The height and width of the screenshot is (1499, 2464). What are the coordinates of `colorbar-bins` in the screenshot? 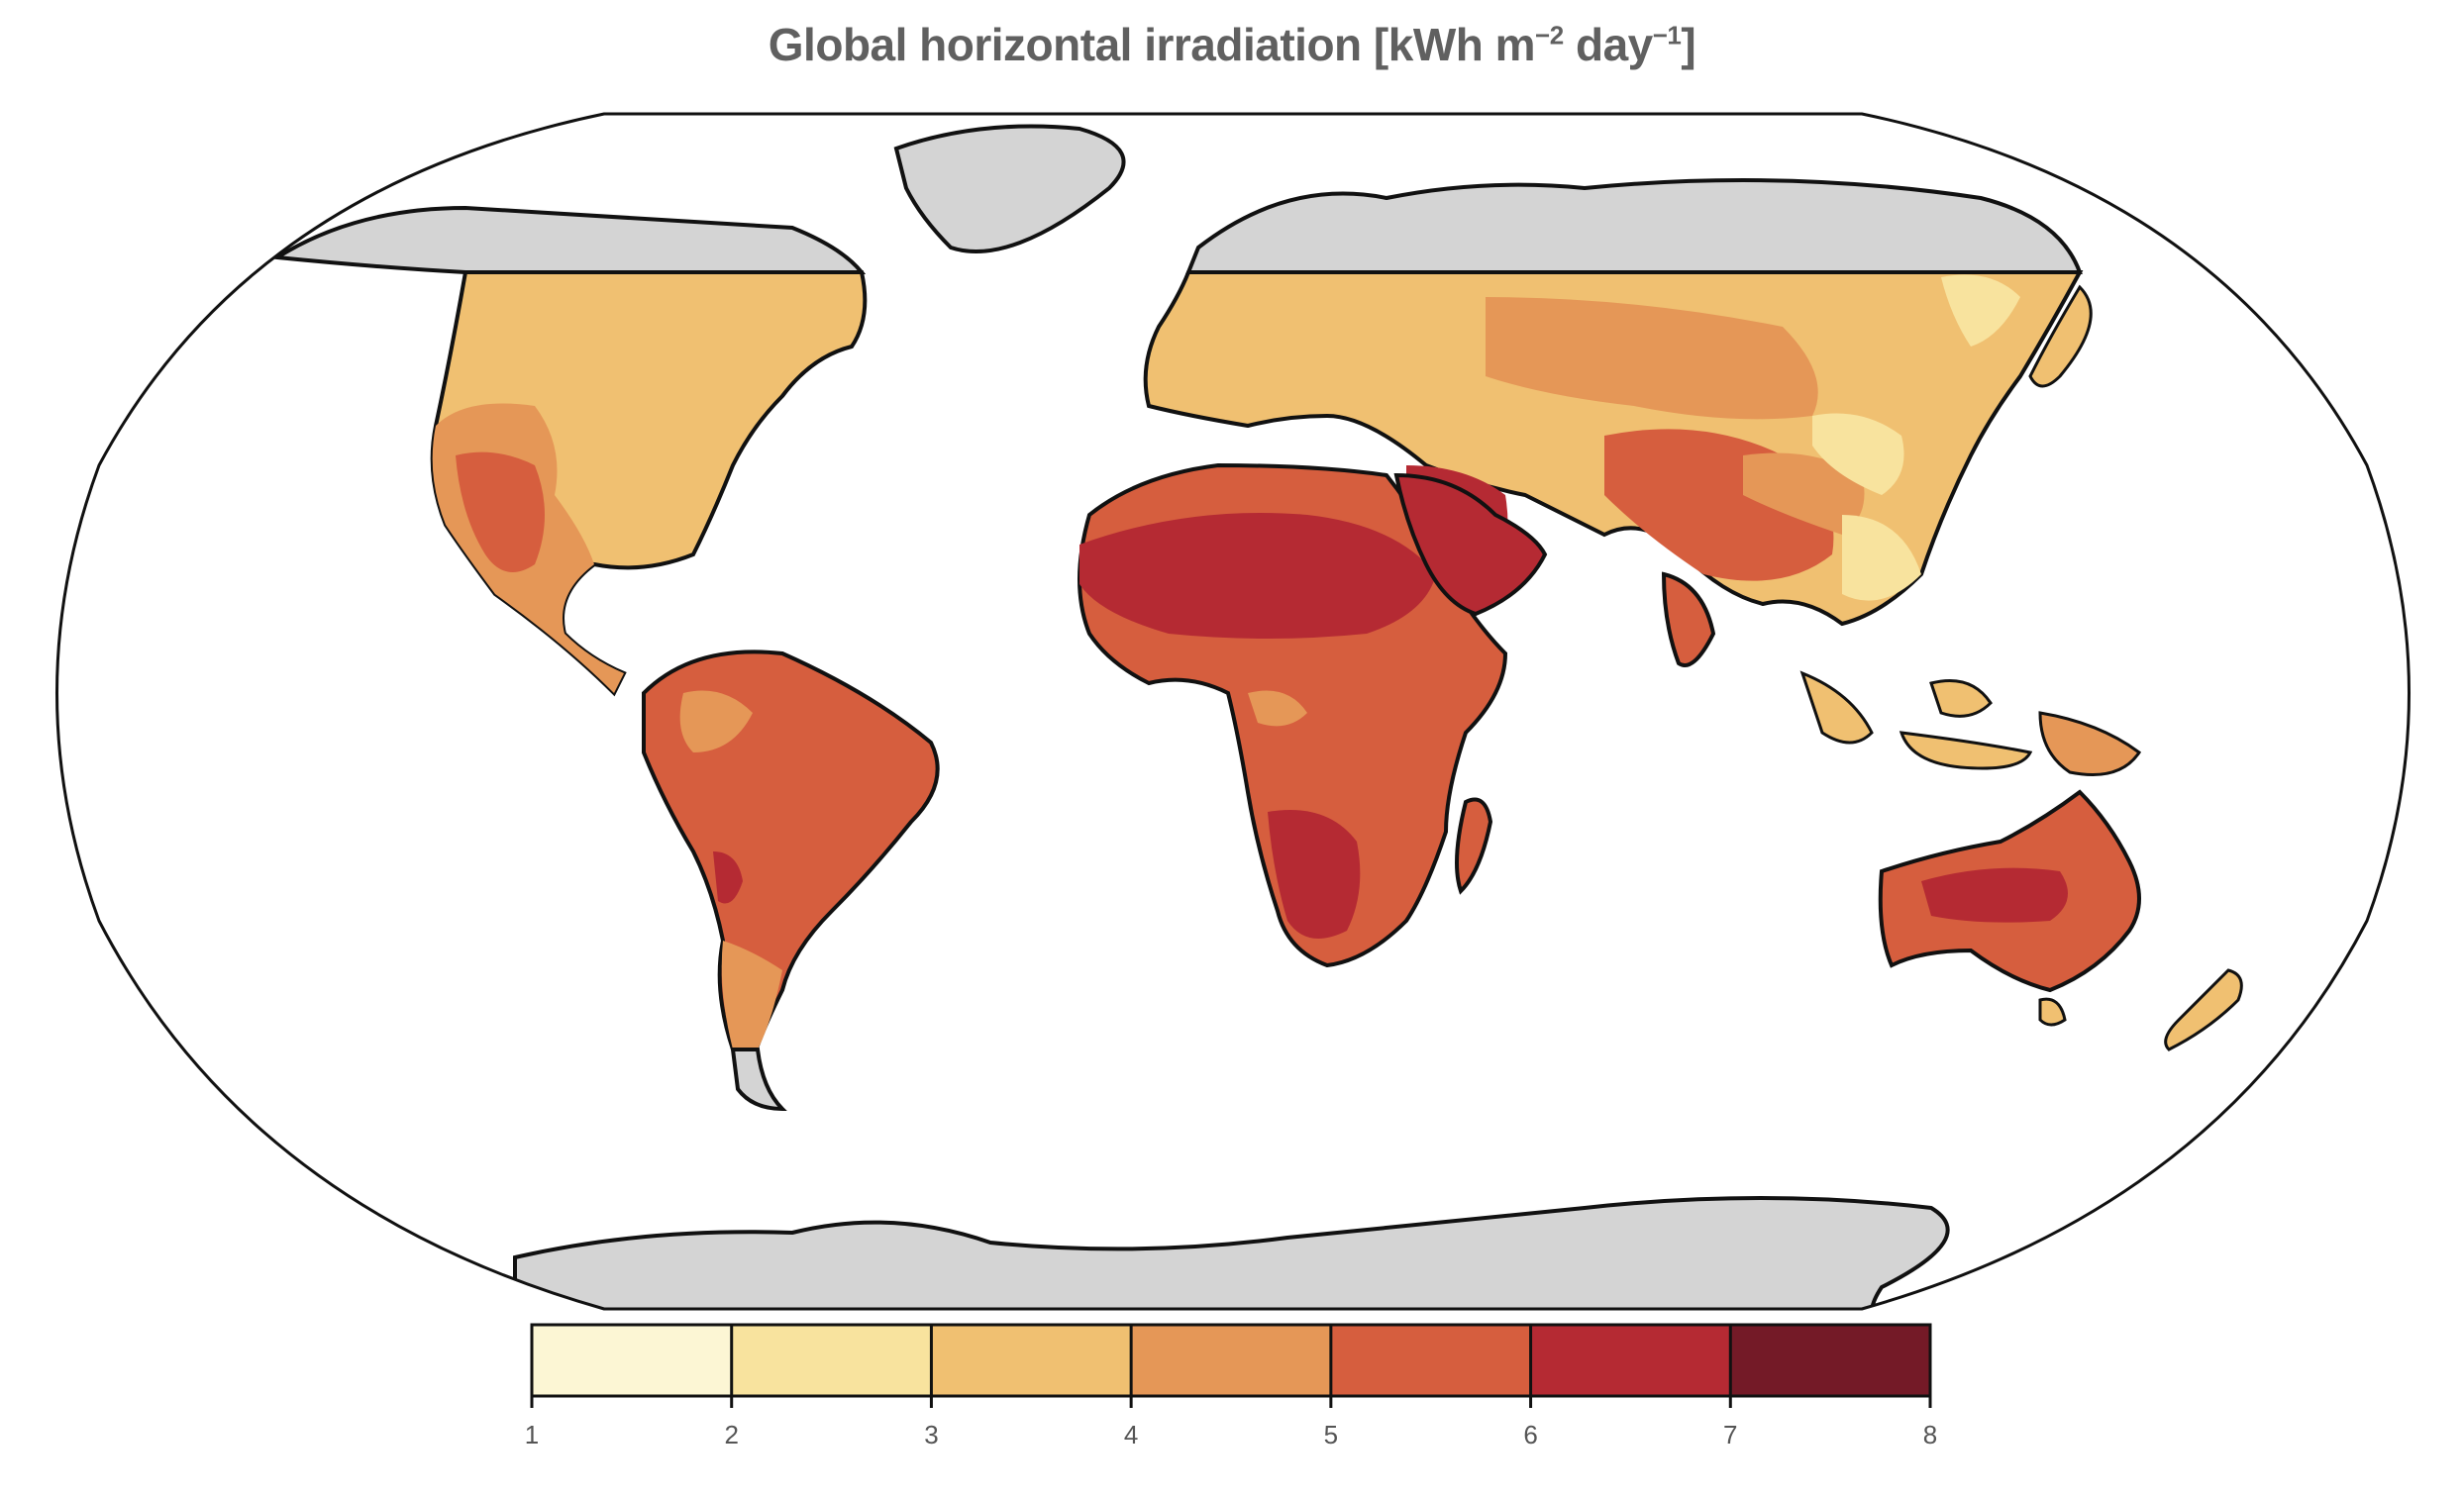 It's located at (1231, 1361).